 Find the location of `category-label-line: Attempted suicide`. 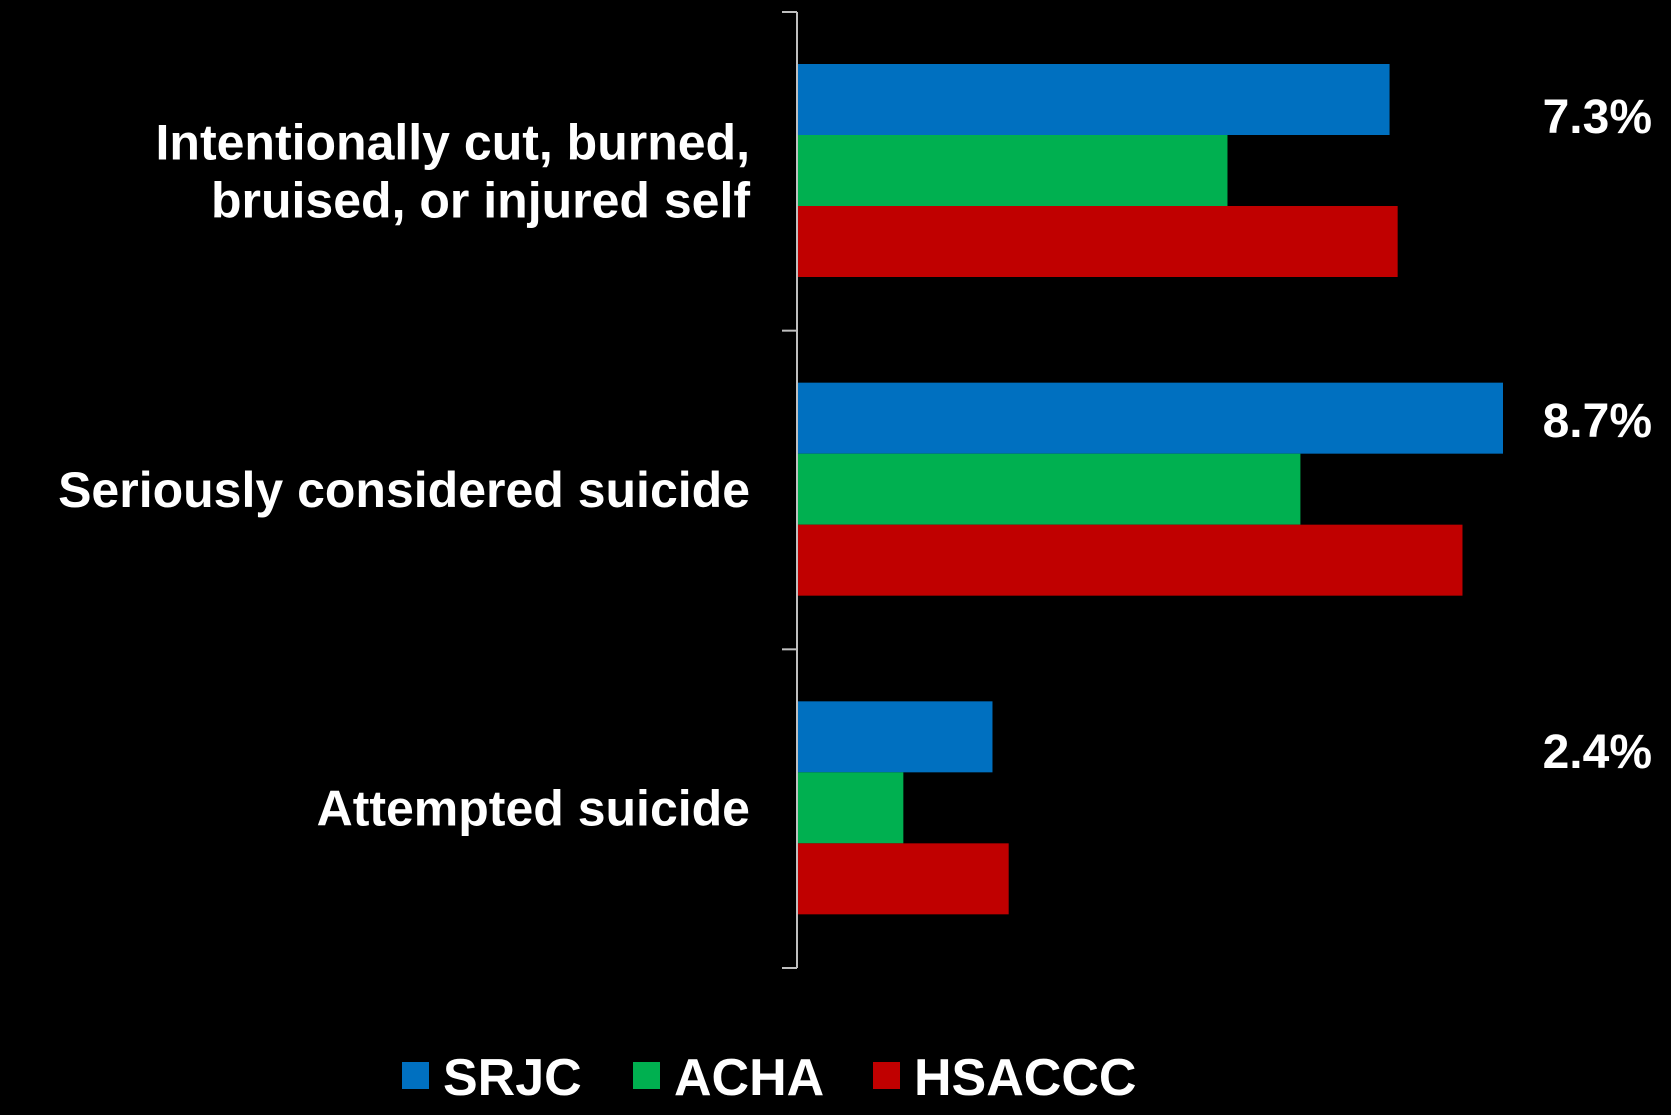

category-label-line: Attempted suicide is located at coordinates (533, 809).